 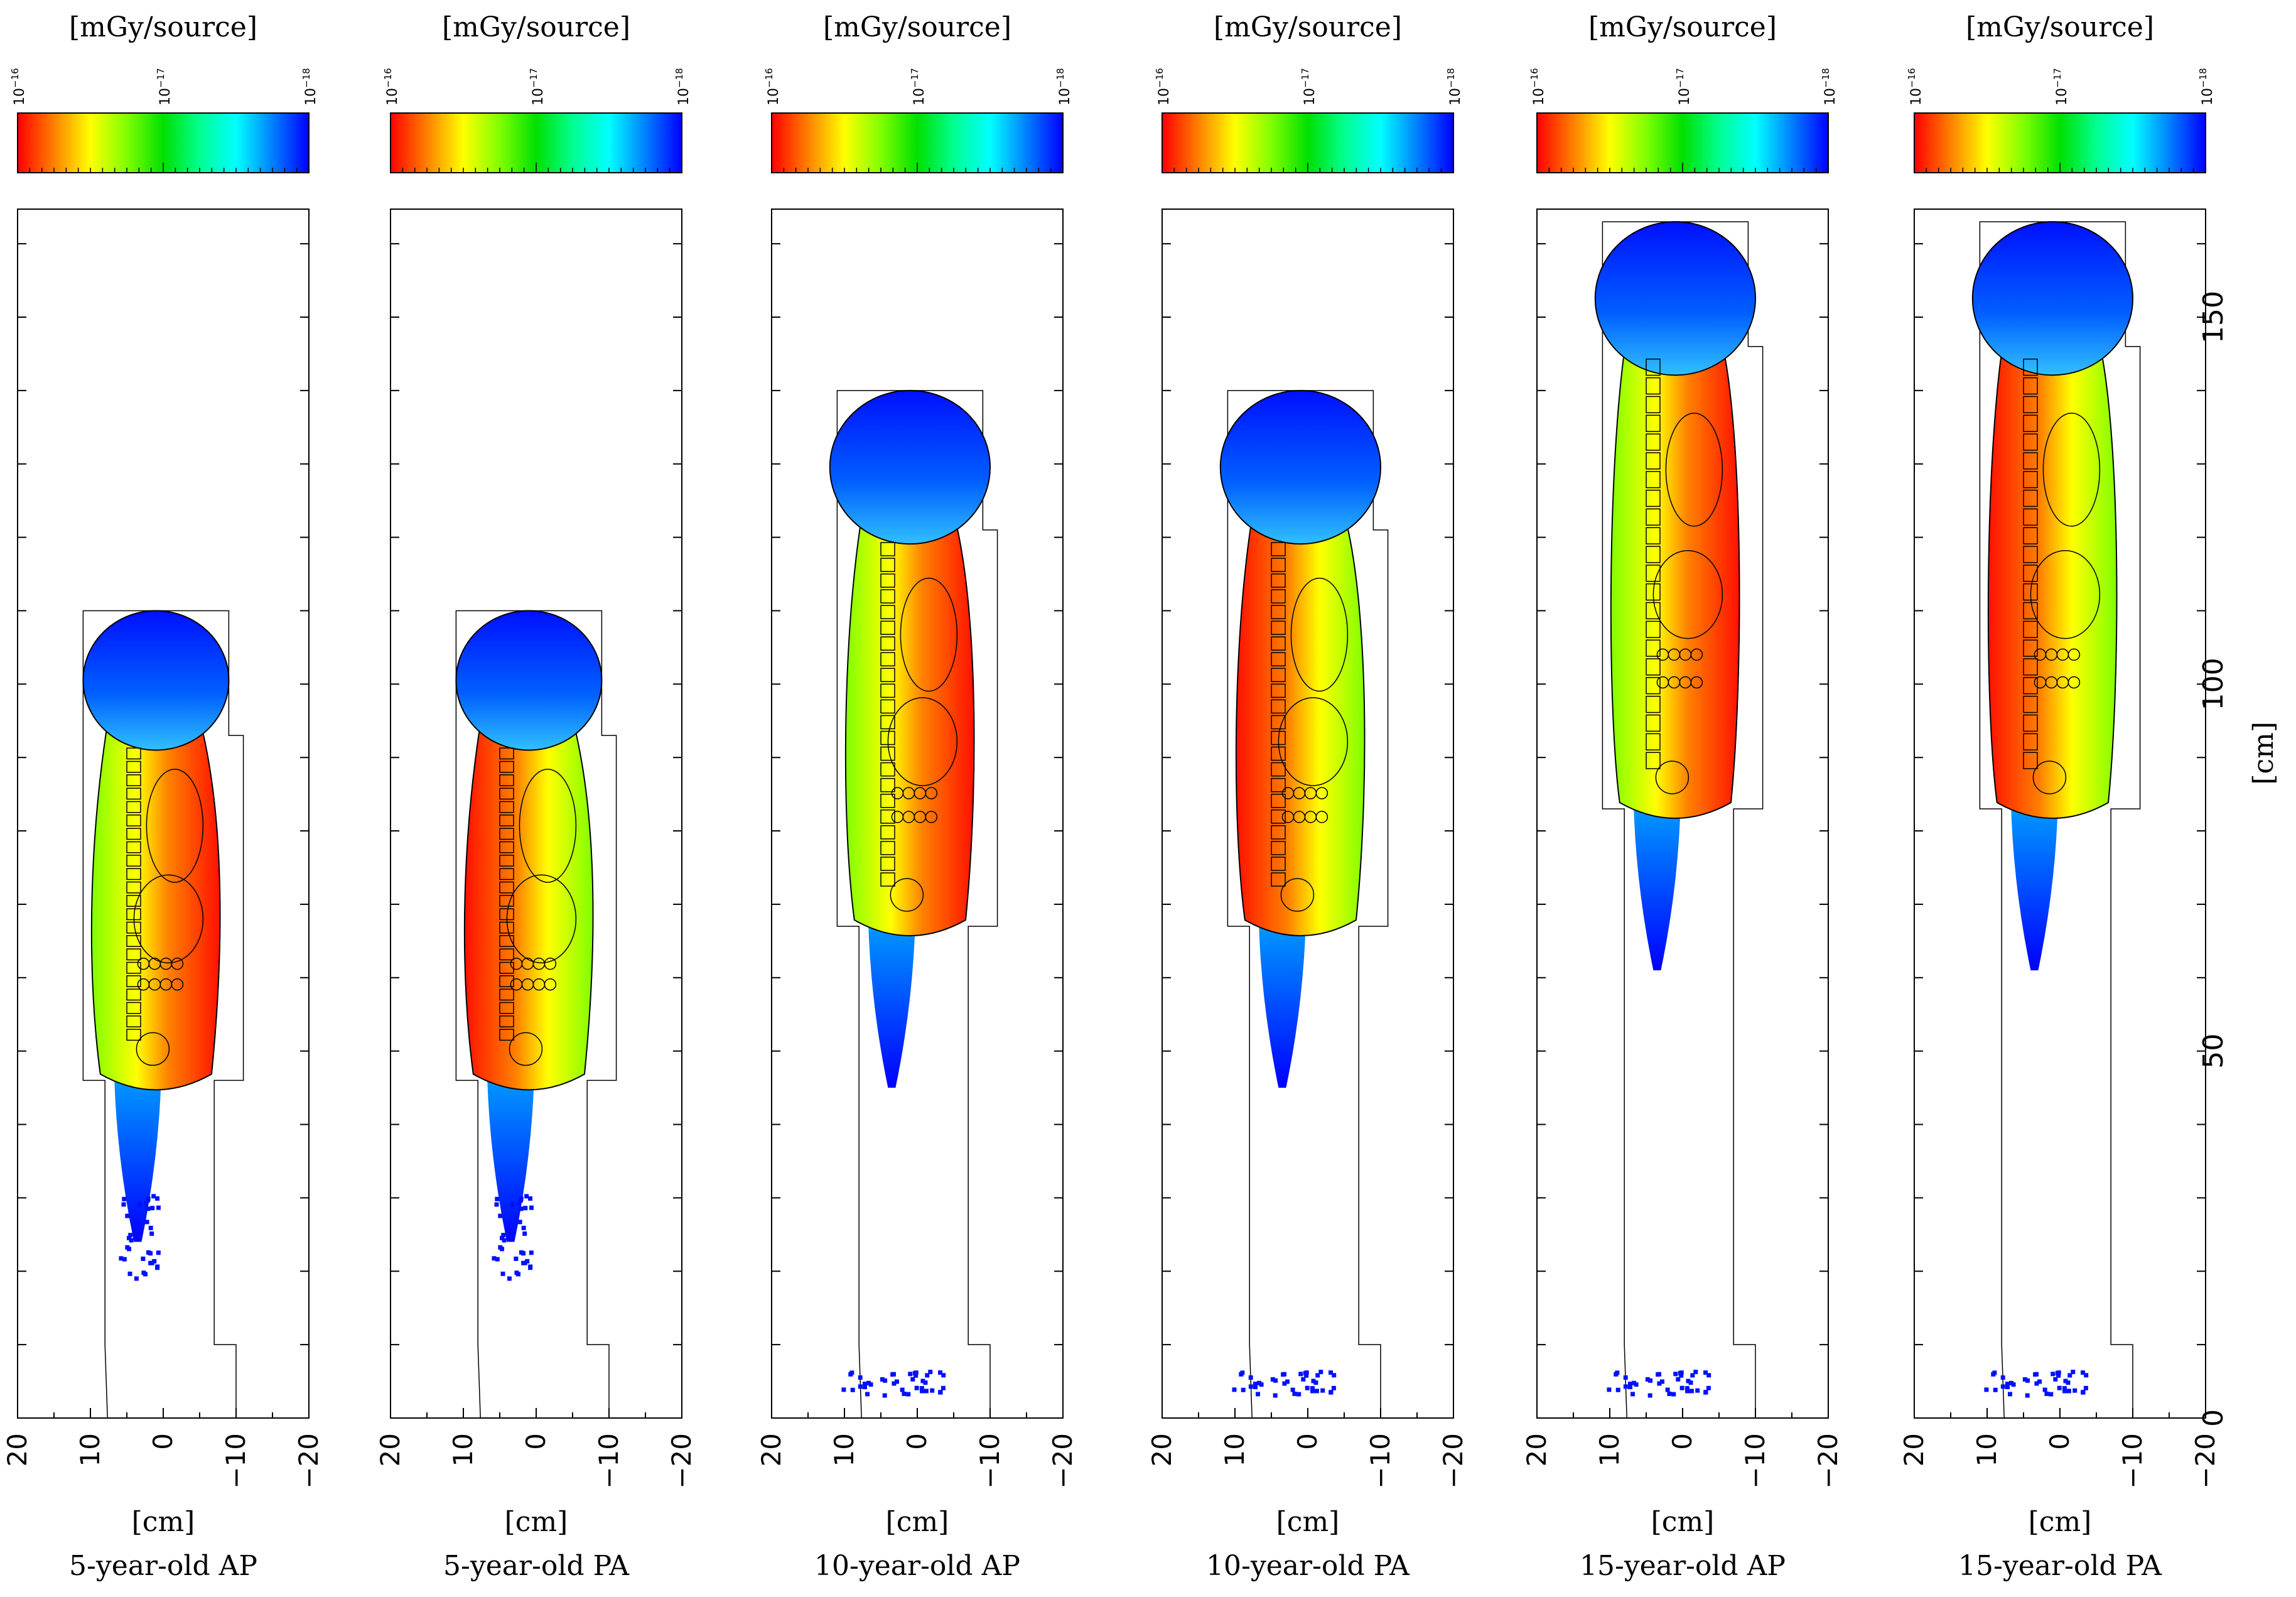 I want to click on y-tick-label: 0, so click(x=2213, y=1418).